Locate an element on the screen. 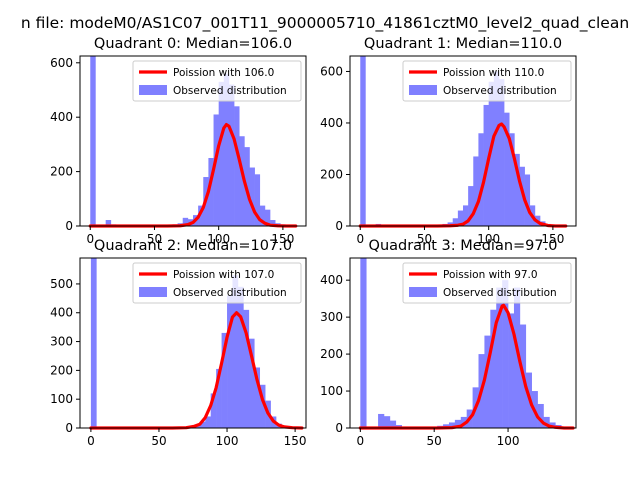  observed-histogram is located at coordinates (196, 141).